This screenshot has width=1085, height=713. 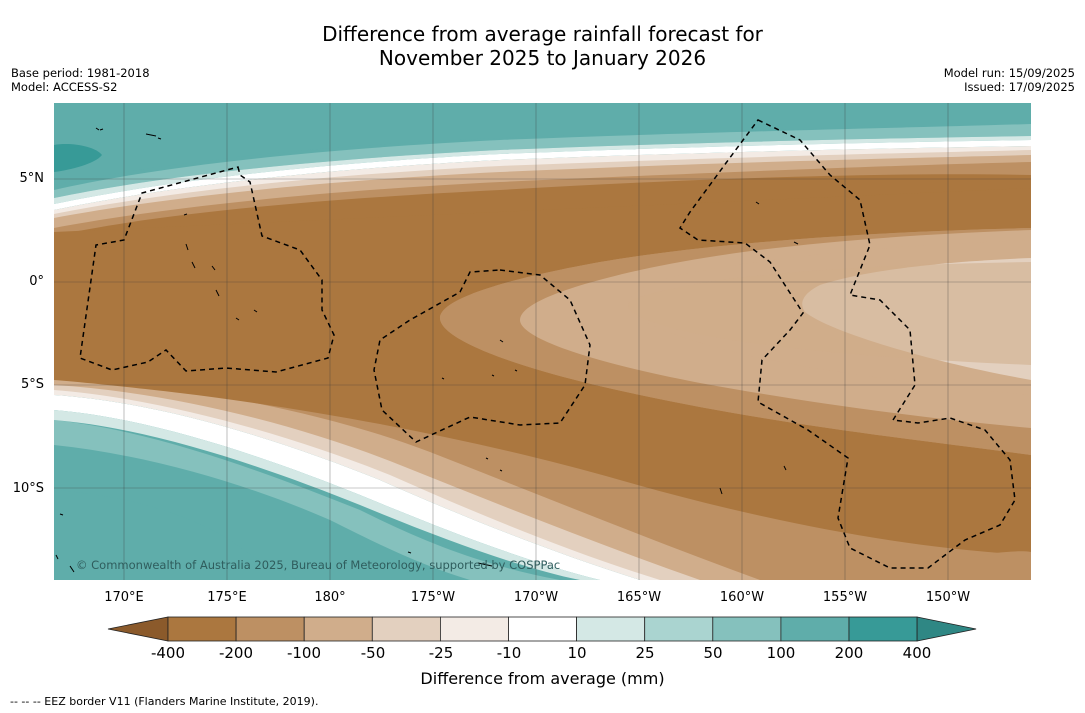 I want to click on lon-label: 175°W, so click(x=433, y=597).